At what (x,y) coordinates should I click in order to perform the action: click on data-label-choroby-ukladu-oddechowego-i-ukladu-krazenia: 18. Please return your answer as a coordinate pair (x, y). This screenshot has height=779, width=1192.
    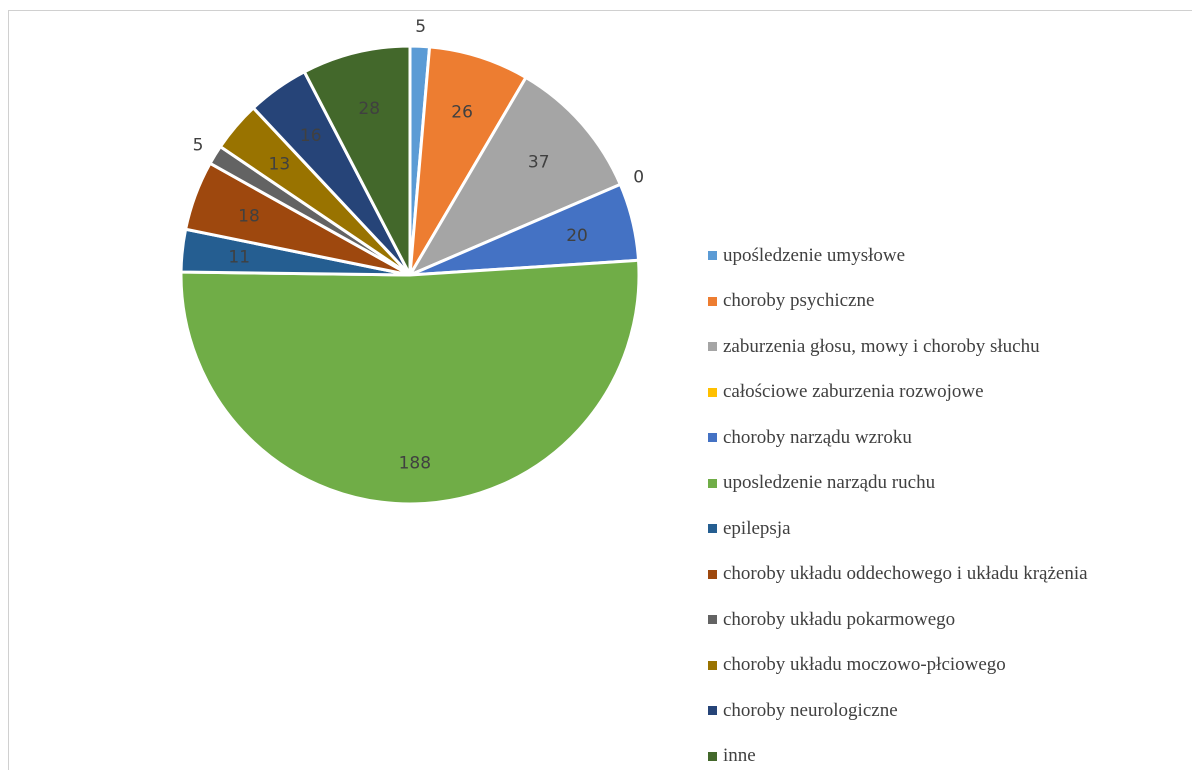
    Looking at the image, I should click on (249, 216).